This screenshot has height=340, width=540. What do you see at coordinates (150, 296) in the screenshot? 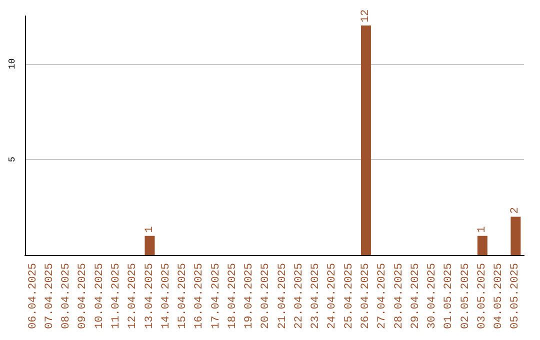
I see `x-tick-label: 13.04.2025` at bounding box center [150, 296].